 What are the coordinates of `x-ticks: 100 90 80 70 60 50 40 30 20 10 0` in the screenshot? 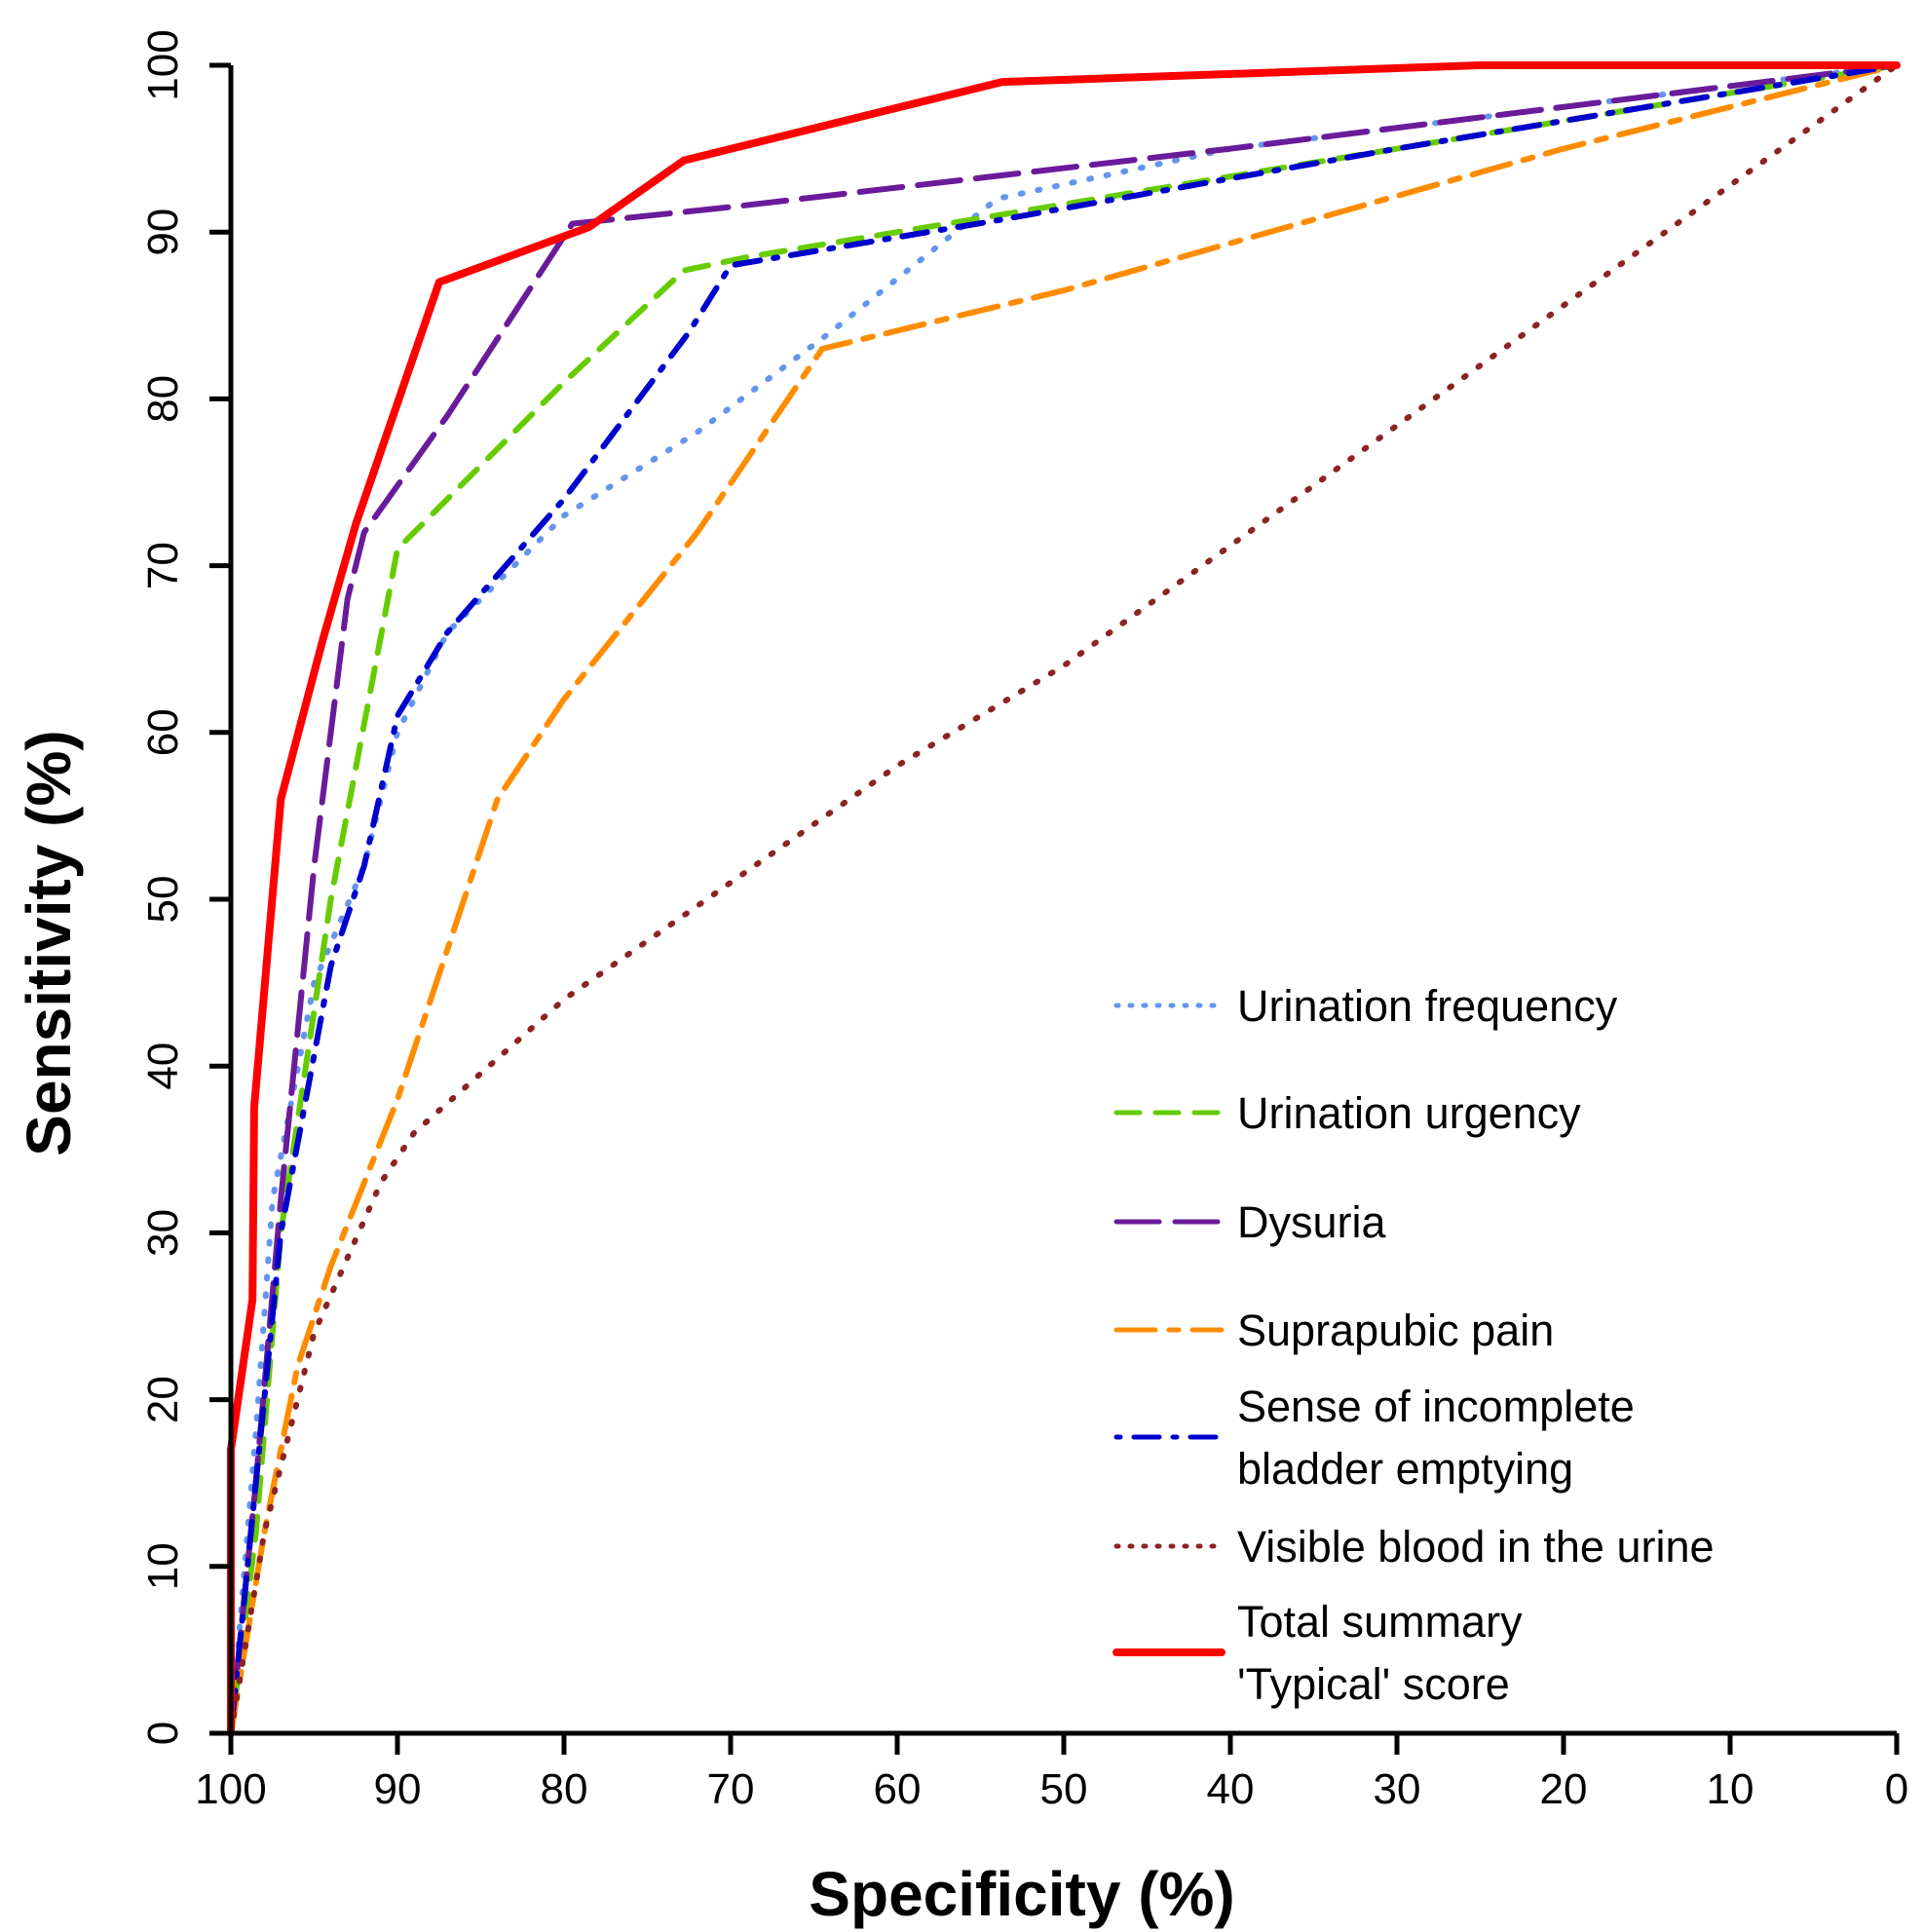 It's located at (1051, 1773).